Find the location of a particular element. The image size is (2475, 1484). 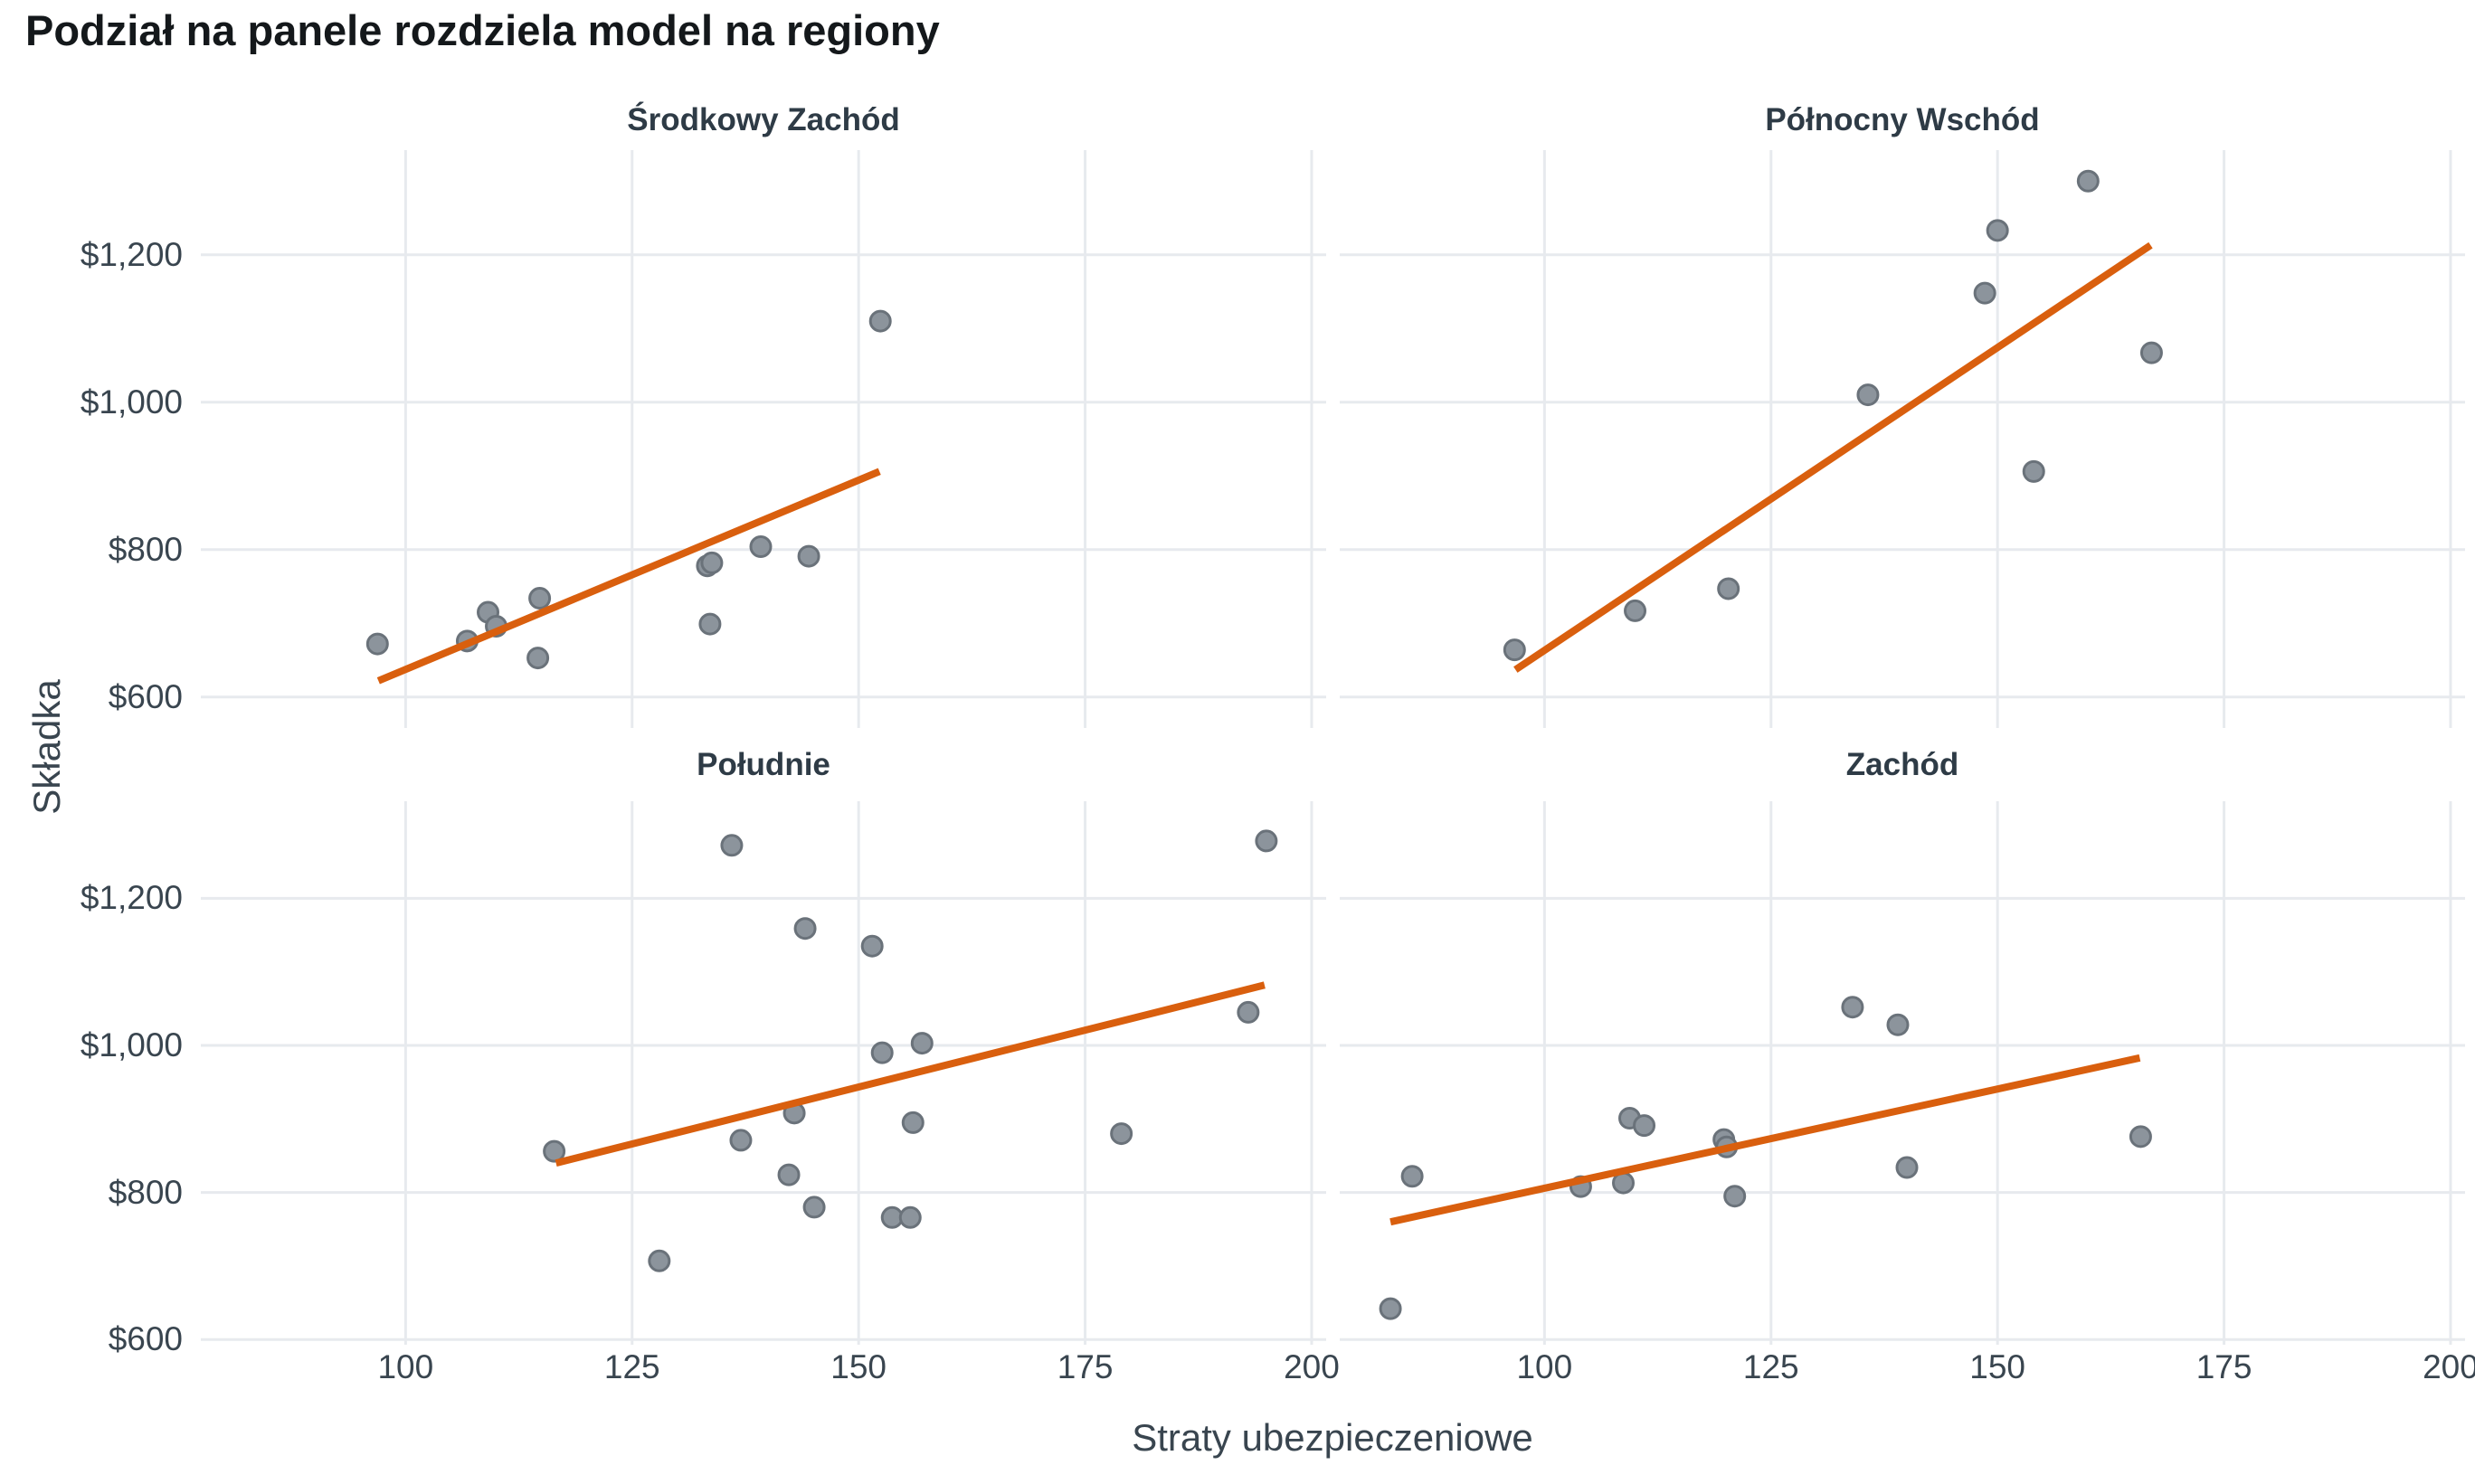

facet-strip-title-srodkowy-zachod: Środkowy Zachód is located at coordinates (763, 119).